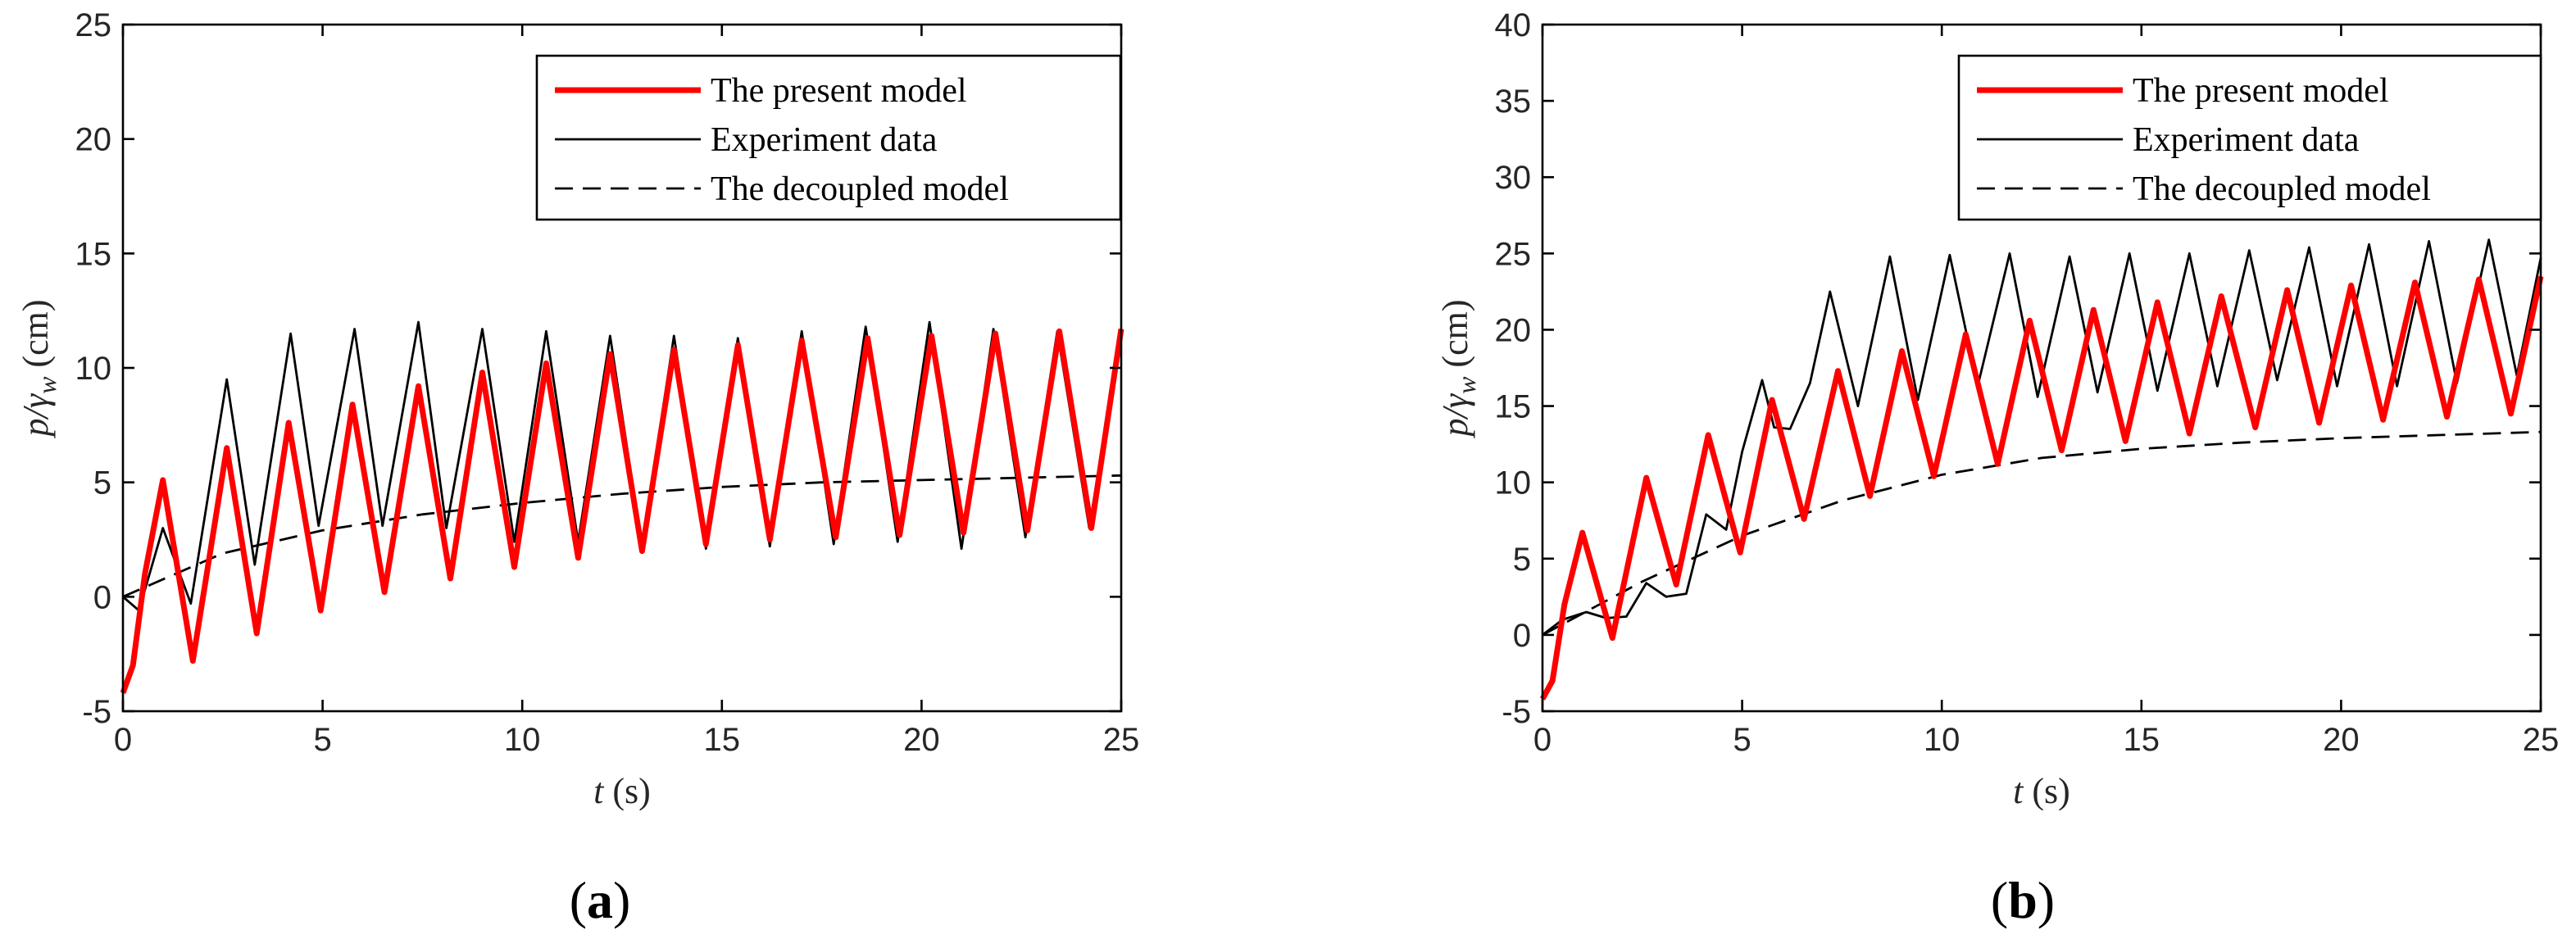 This screenshot has height=939, width=2576. What do you see at coordinates (1455, 415) in the screenshot?
I see `y-axis-main-b: p/γ` at bounding box center [1455, 415].